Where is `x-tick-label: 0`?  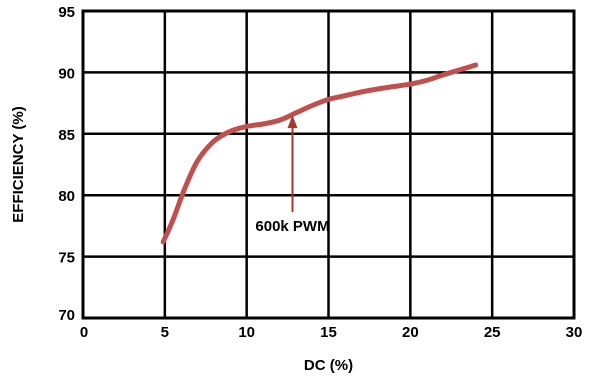
x-tick-label: 0 is located at coordinates (84, 332).